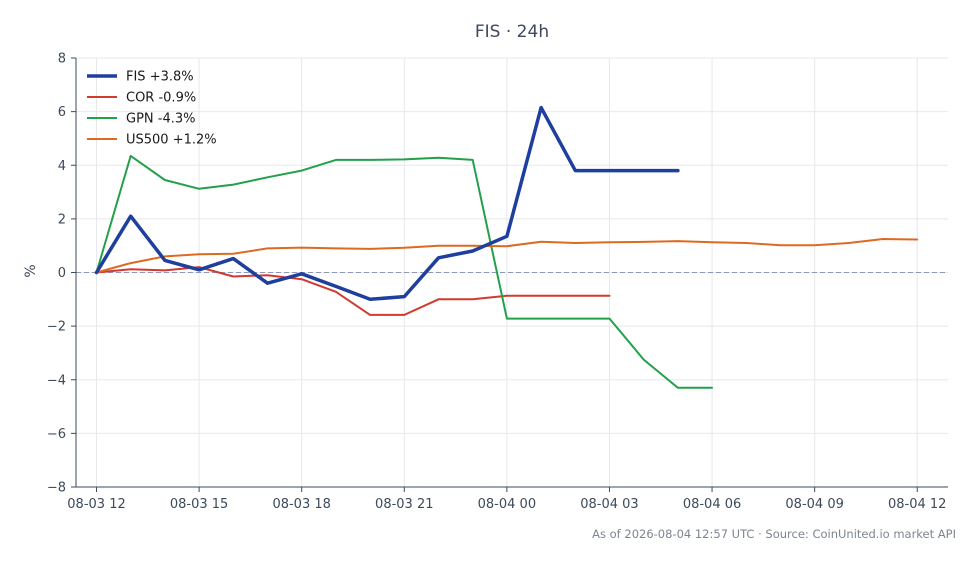 This screenshot has width=980, height=564. I want to click on y-tick-label: −4, so click(56, 380).